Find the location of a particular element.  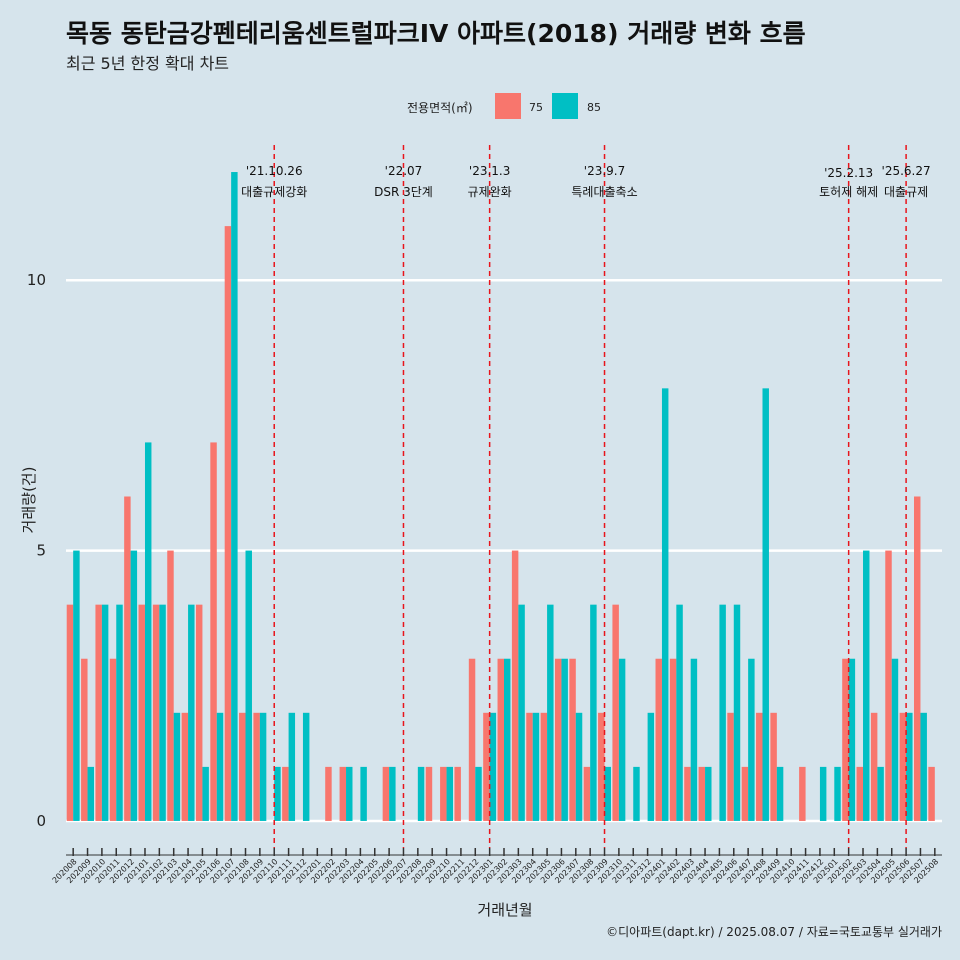

y-tick-label: 5 is located at coordinates (41, 551).